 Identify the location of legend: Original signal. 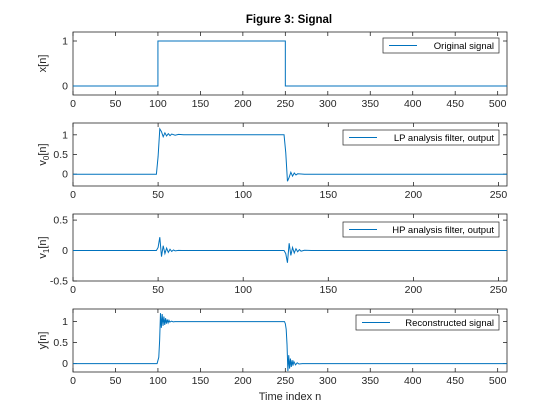
(441, 45).